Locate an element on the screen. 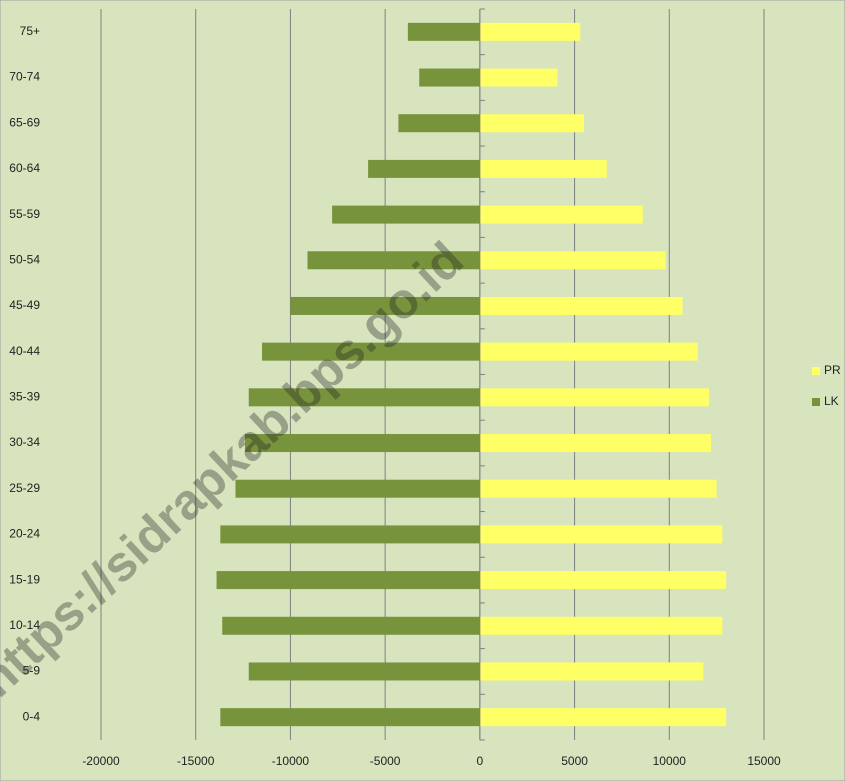  legend-label: PR is located at coordinates (832, 370).